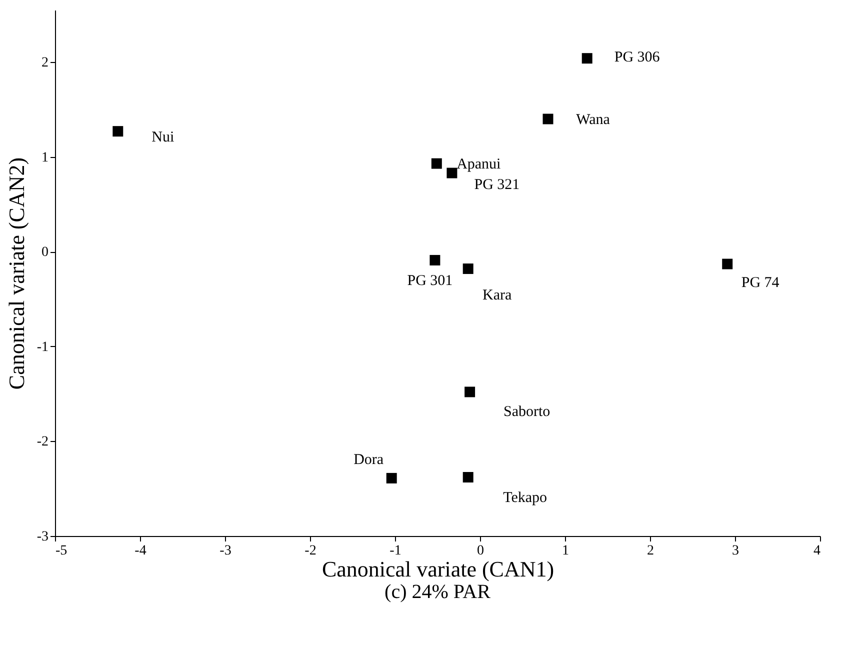  Describe the element at coordinates (369, 460) in the screenshot. I see `annotation: Dora` at that location.